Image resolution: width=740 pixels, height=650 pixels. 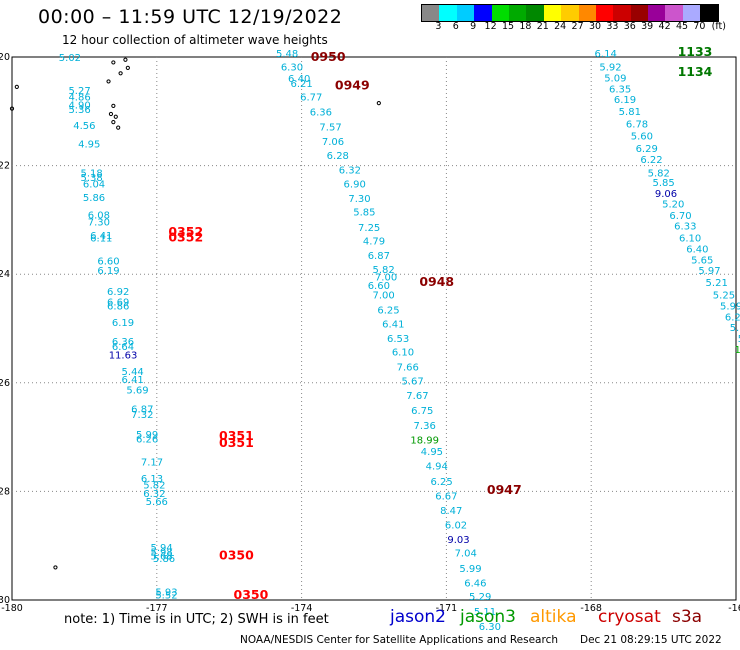 What do you see at coordinates (251, 594) in the screenshot?
I see `pass-time-label: 0350` at bounding box center [251, 594].